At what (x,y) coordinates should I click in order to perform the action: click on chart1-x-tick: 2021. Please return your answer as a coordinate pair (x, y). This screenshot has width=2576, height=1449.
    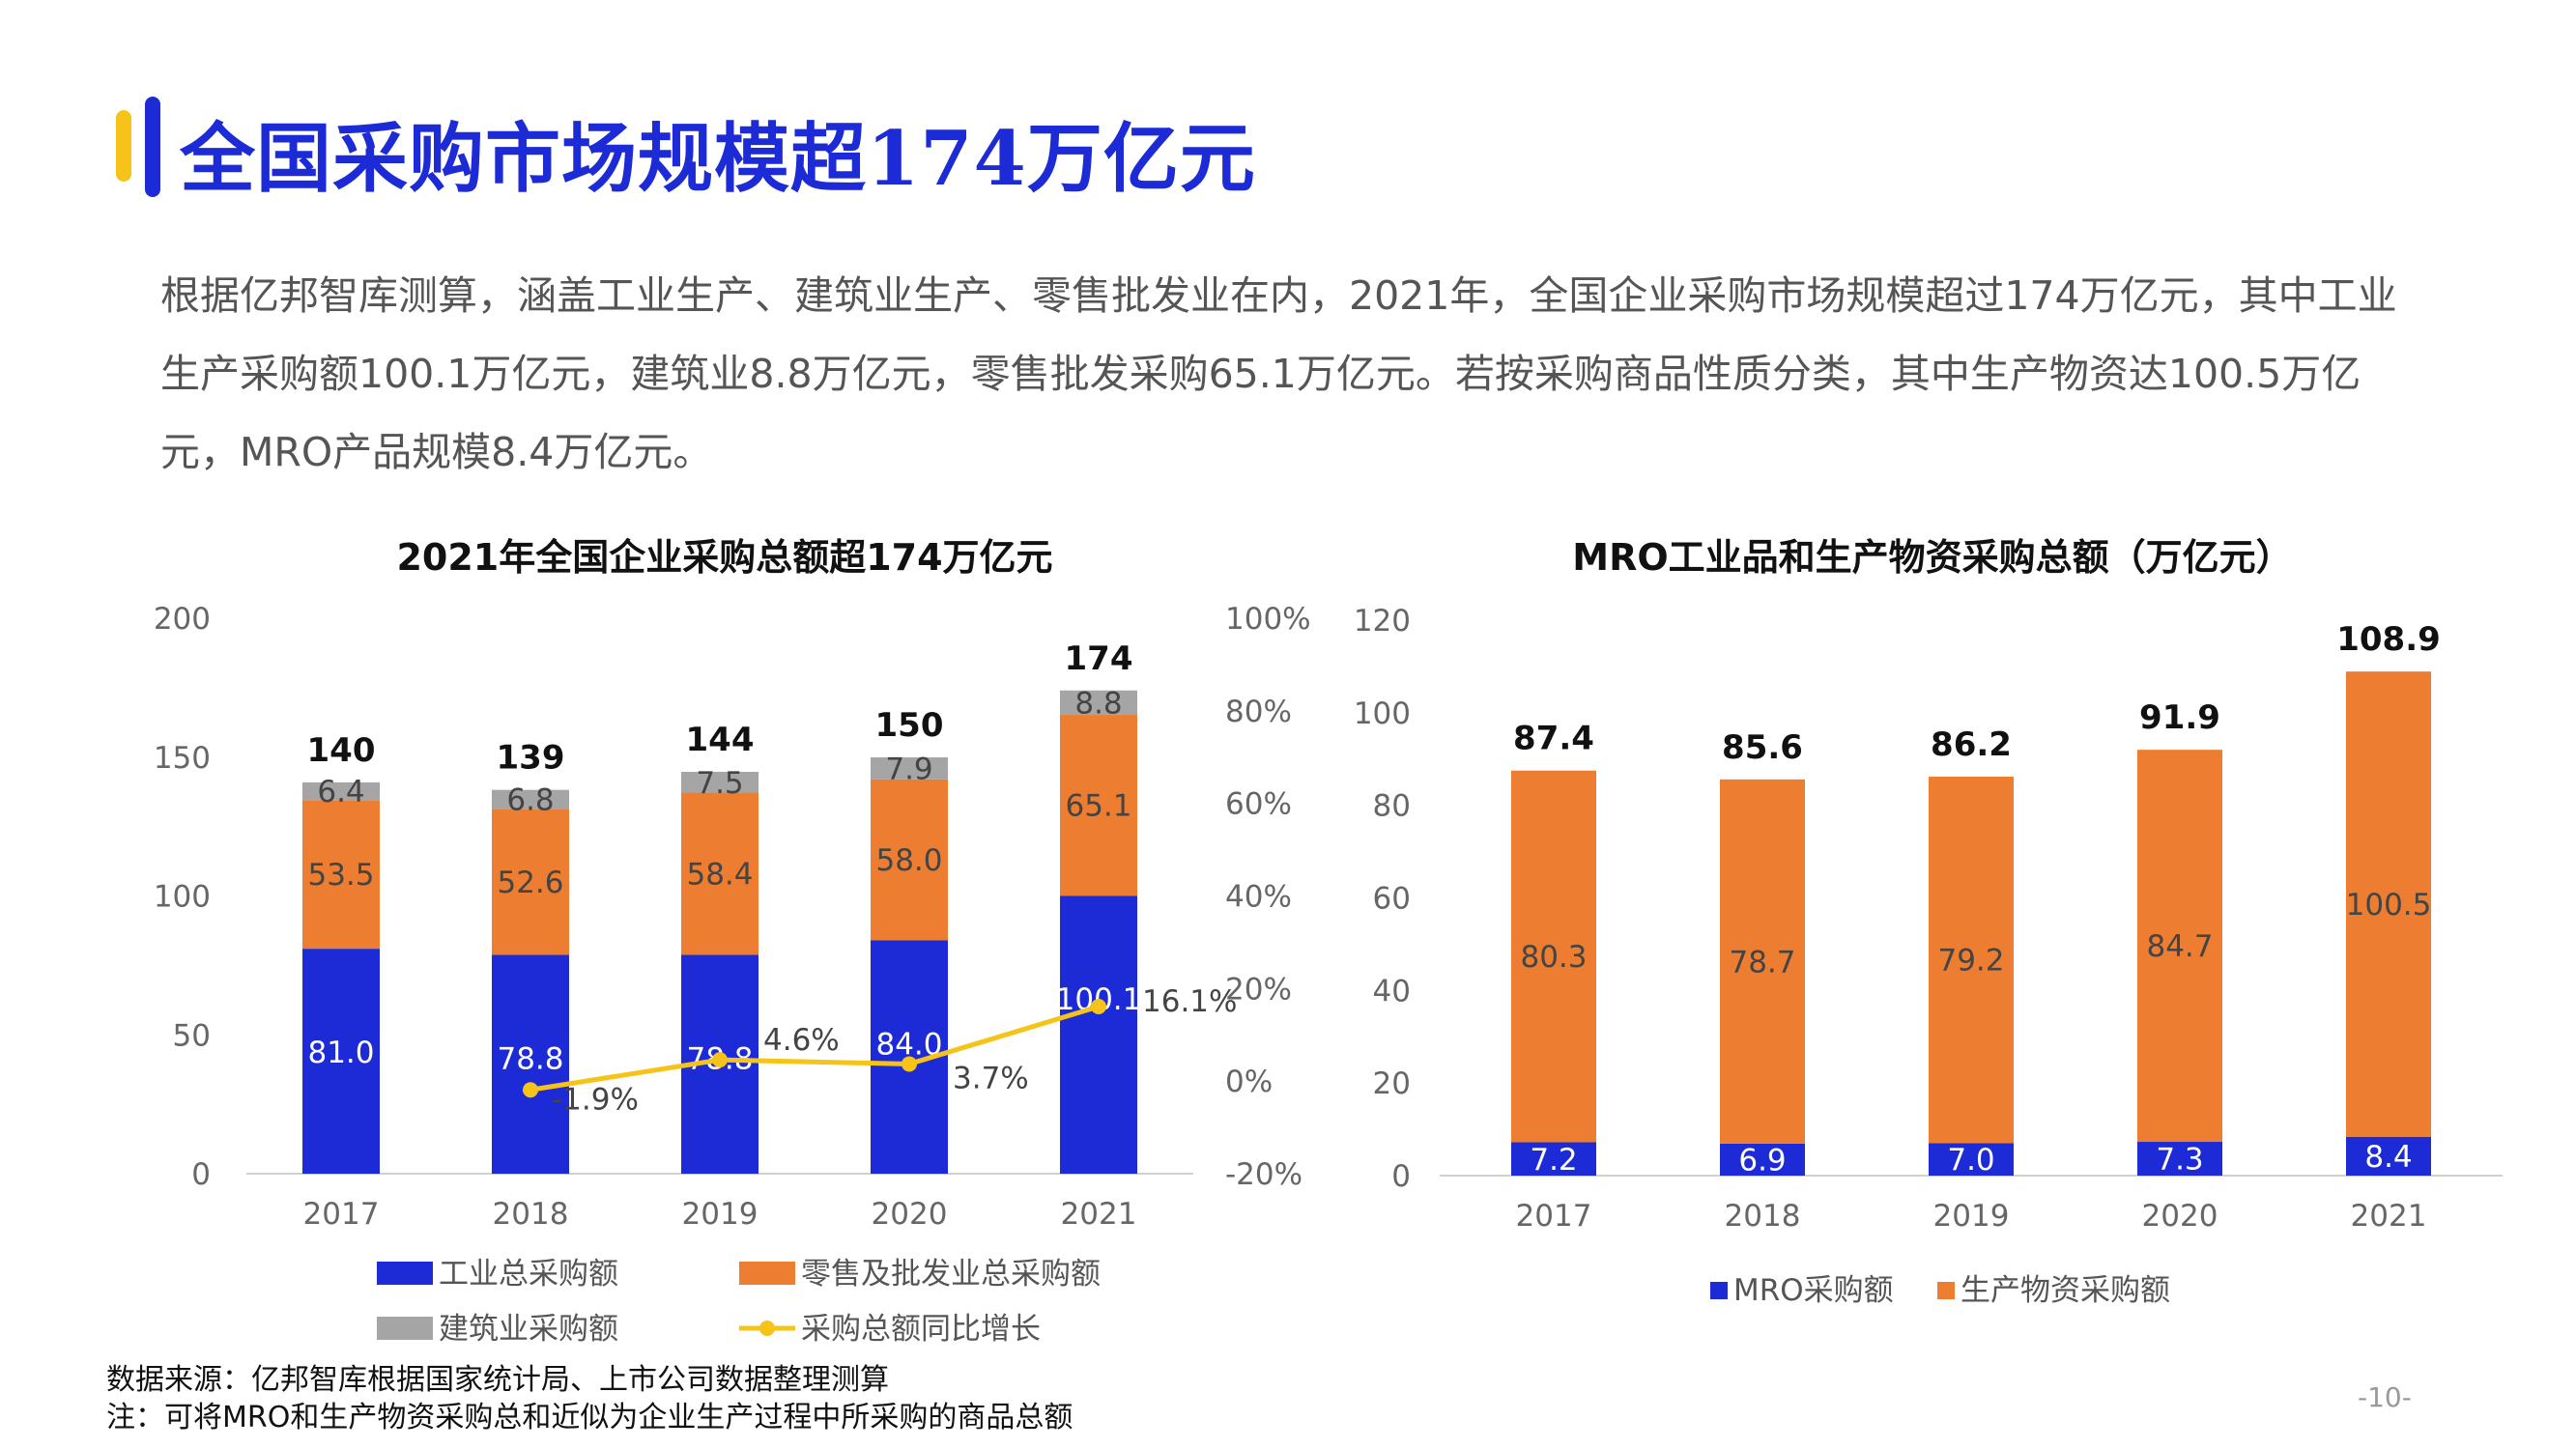
    Looking at the image, I should click on (1099, 1214).